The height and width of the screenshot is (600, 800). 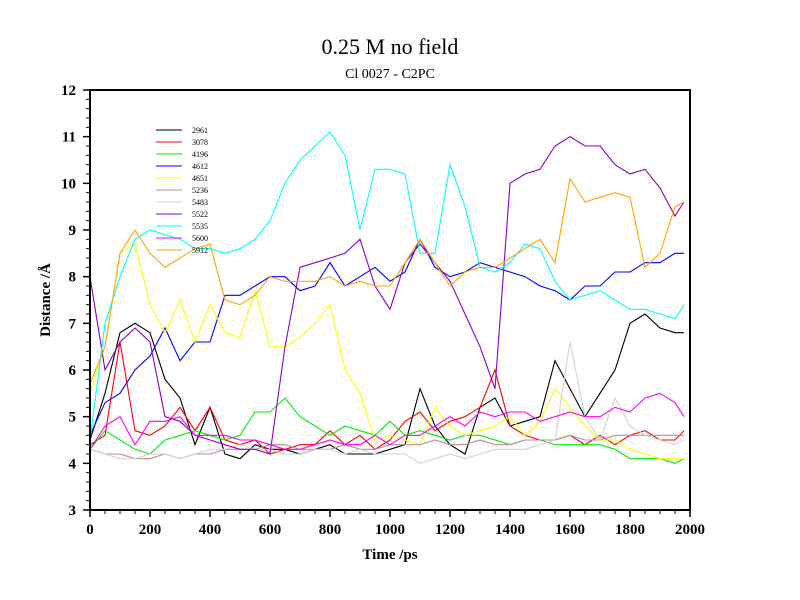 I want to click on x-tick-label: 1800, so click(x=630, y=530).